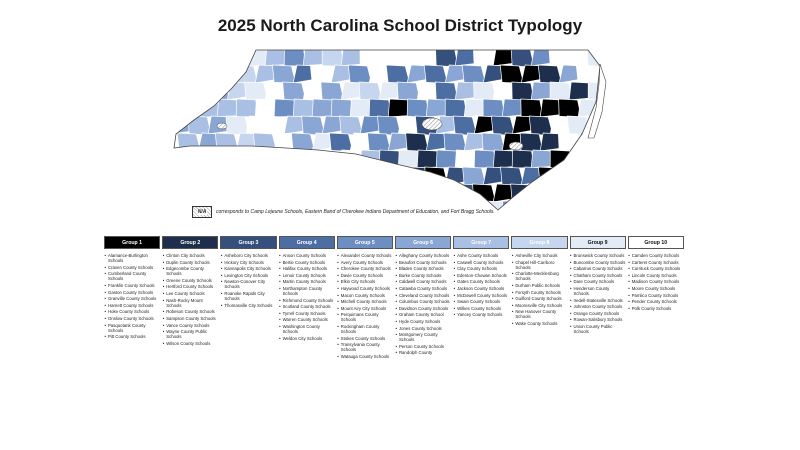  Describe the element at coordinates (656, 281) in the screenshot. I see `school-list-item: Madison County Schools` at that location.